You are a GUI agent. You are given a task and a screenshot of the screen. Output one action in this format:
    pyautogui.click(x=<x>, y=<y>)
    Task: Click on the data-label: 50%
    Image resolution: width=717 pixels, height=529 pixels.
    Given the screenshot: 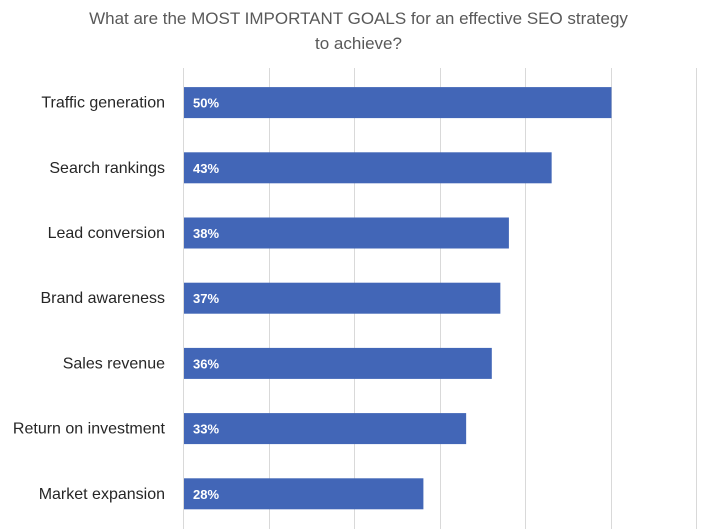 What is the action you would take?
    pyautogui.click(x=206, y=103)
    